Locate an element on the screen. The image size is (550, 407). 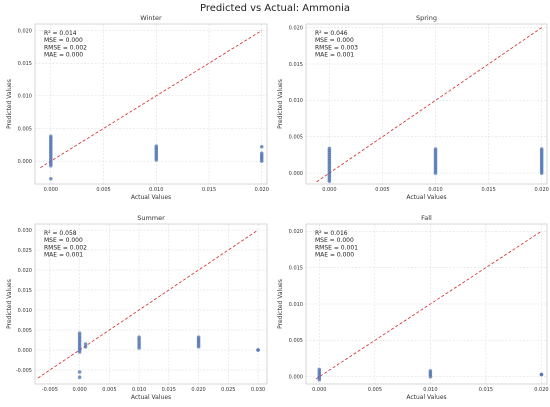
panel-title: Summer is located at coordinates (151, 218).